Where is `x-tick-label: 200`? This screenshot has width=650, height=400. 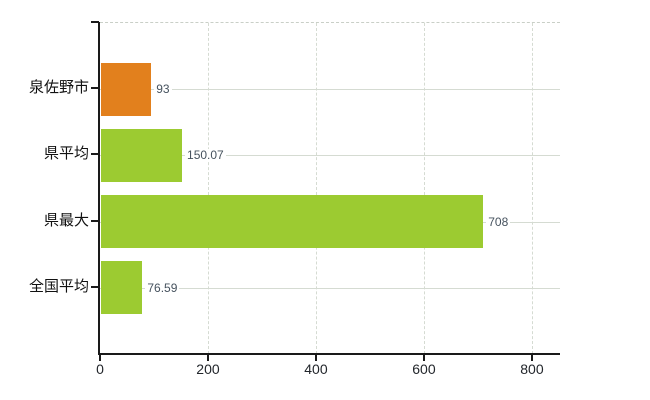 x-tick-label: 200 is located at coordinates (208, 369).